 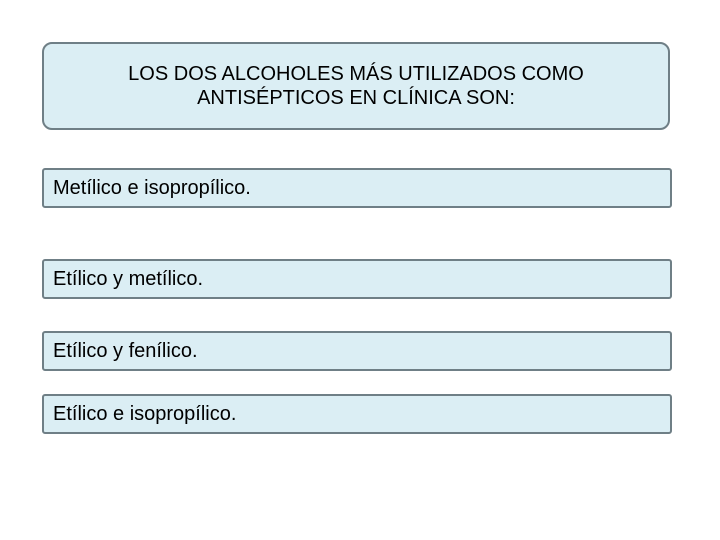 I want to click on answer-option-1: Metílico e isopropílico., so click(x=357, y=188).